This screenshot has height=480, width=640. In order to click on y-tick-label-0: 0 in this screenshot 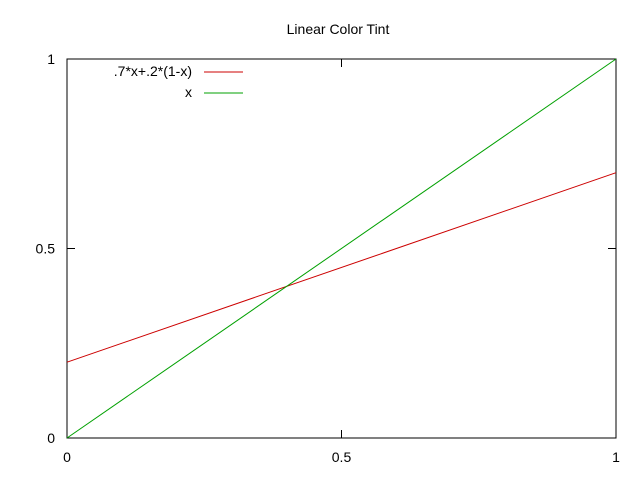, I will do `click(51, 438)`.